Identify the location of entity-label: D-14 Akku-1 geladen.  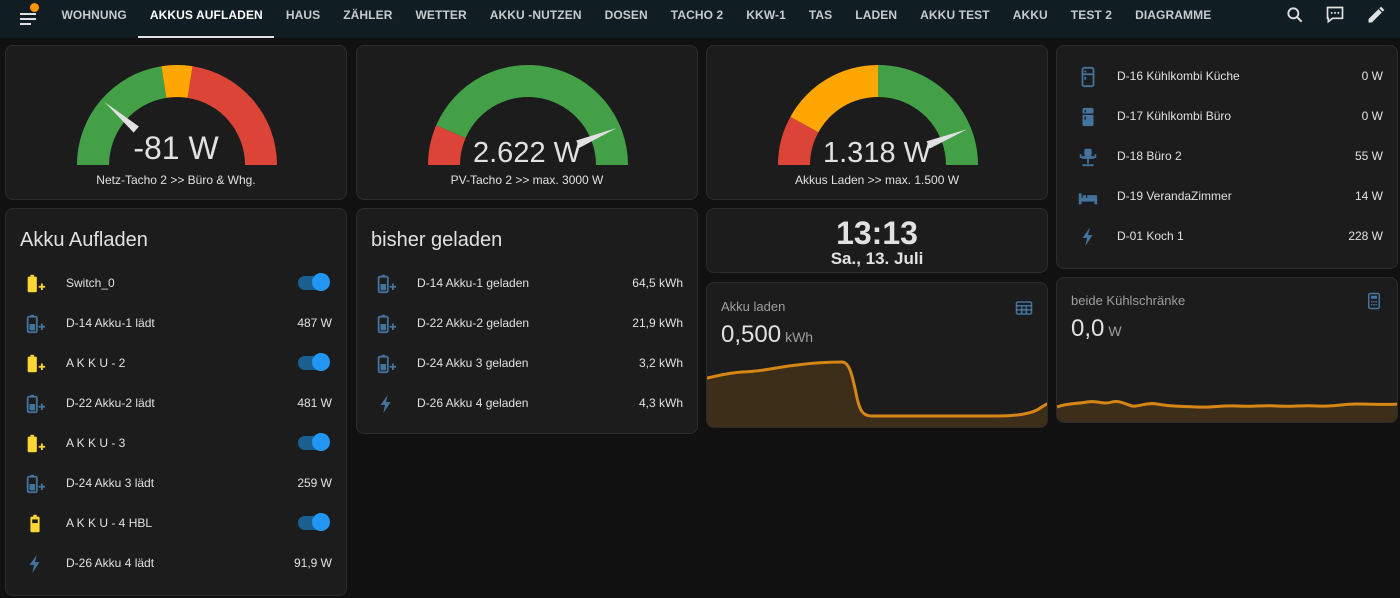
(473, 283).